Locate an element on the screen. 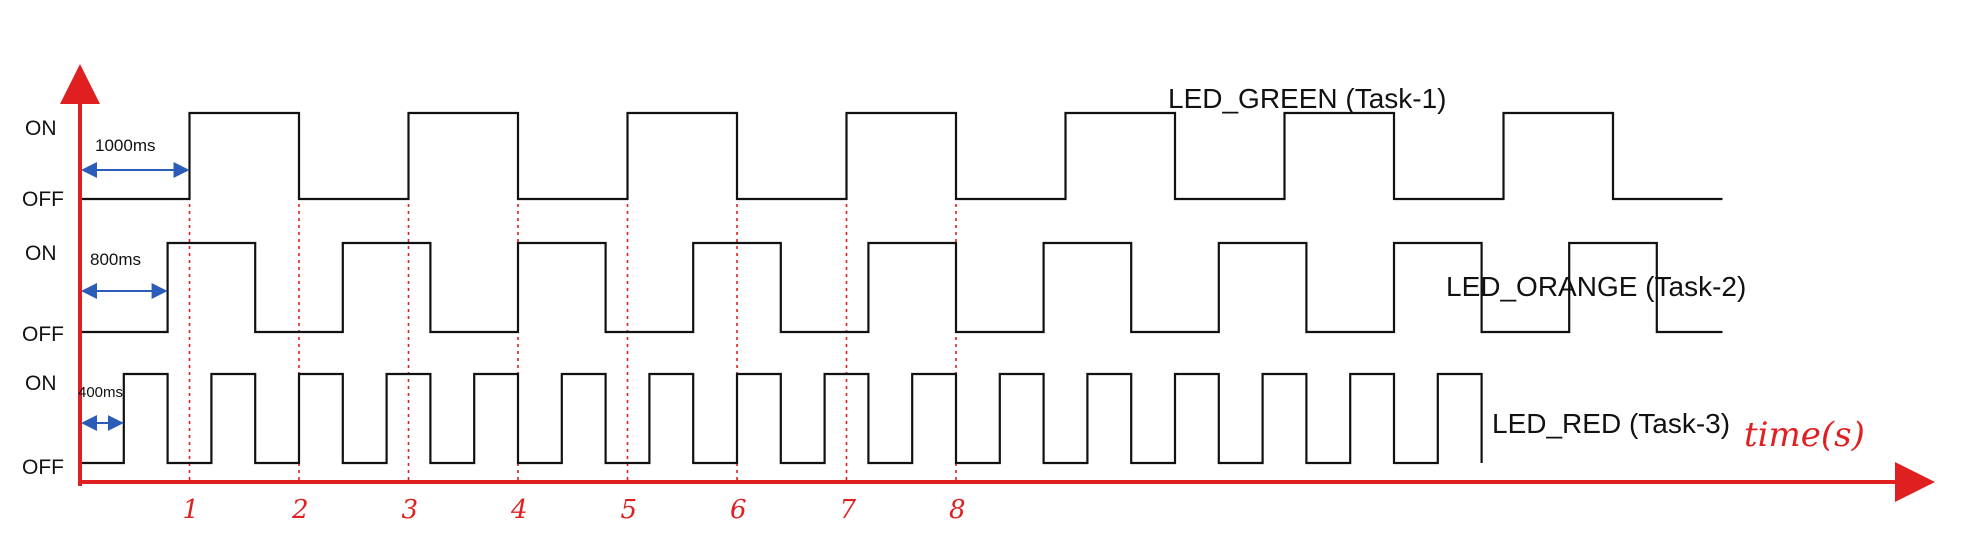  red-waveform is located at coordinates (781, 418).